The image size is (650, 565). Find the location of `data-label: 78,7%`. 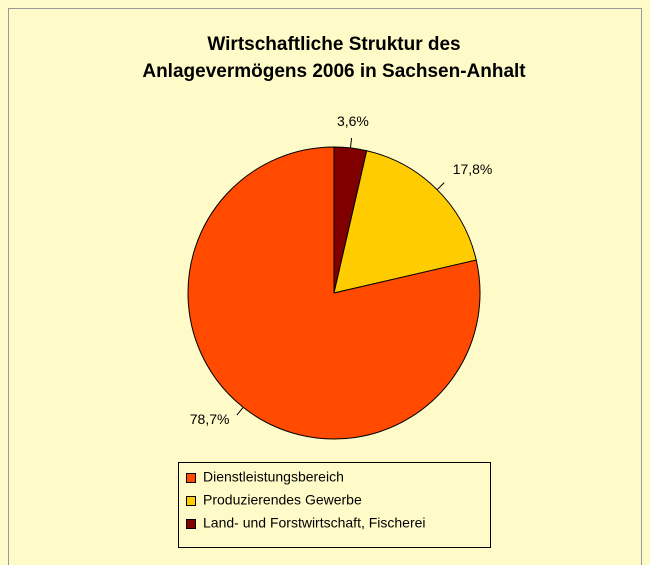

data-label: 78,7% is located at coordinates (210, 419).